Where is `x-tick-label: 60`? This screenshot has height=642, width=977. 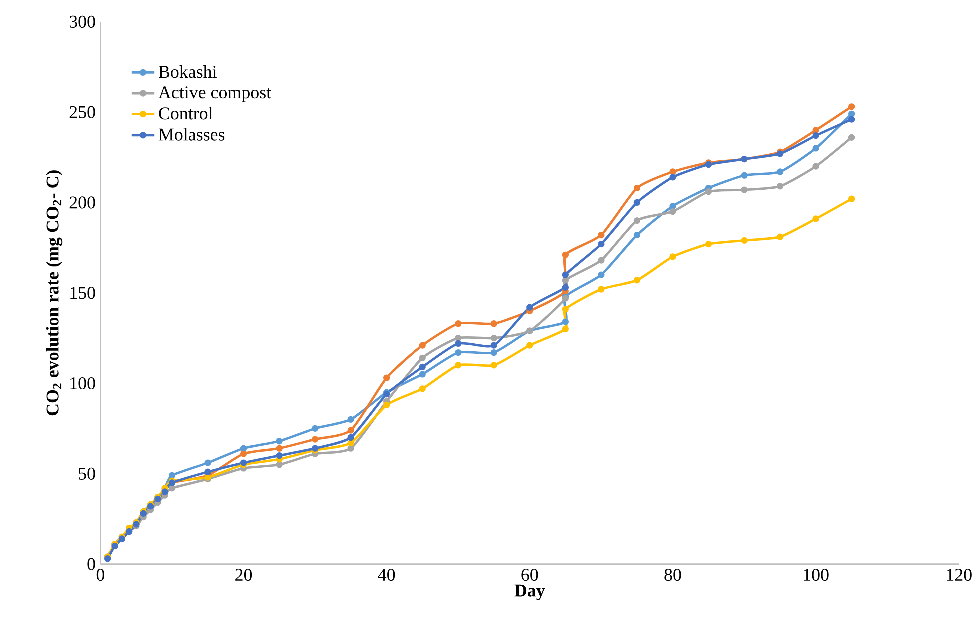
x-tick-label: 60 is located at coordinates (530, 575).